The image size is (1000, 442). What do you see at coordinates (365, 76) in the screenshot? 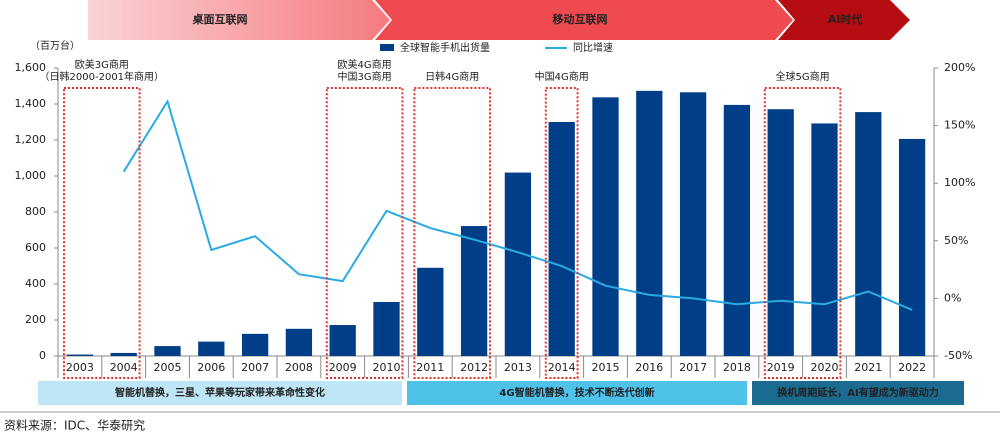
I see `annotation-text: 中国3G商用` at bounding box center [365, 76].